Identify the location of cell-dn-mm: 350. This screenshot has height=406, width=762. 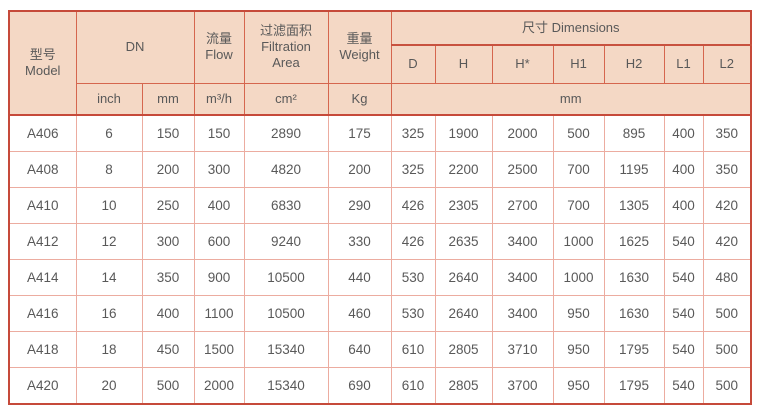
(168, 277).